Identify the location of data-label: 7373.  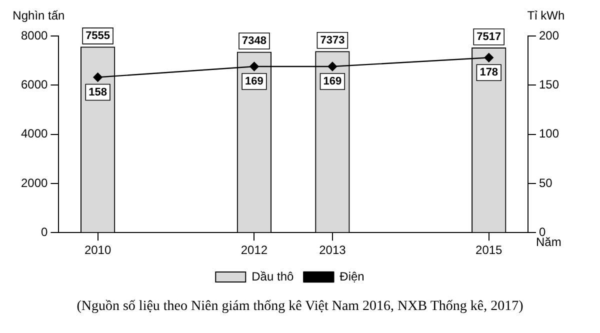
(332, 40).